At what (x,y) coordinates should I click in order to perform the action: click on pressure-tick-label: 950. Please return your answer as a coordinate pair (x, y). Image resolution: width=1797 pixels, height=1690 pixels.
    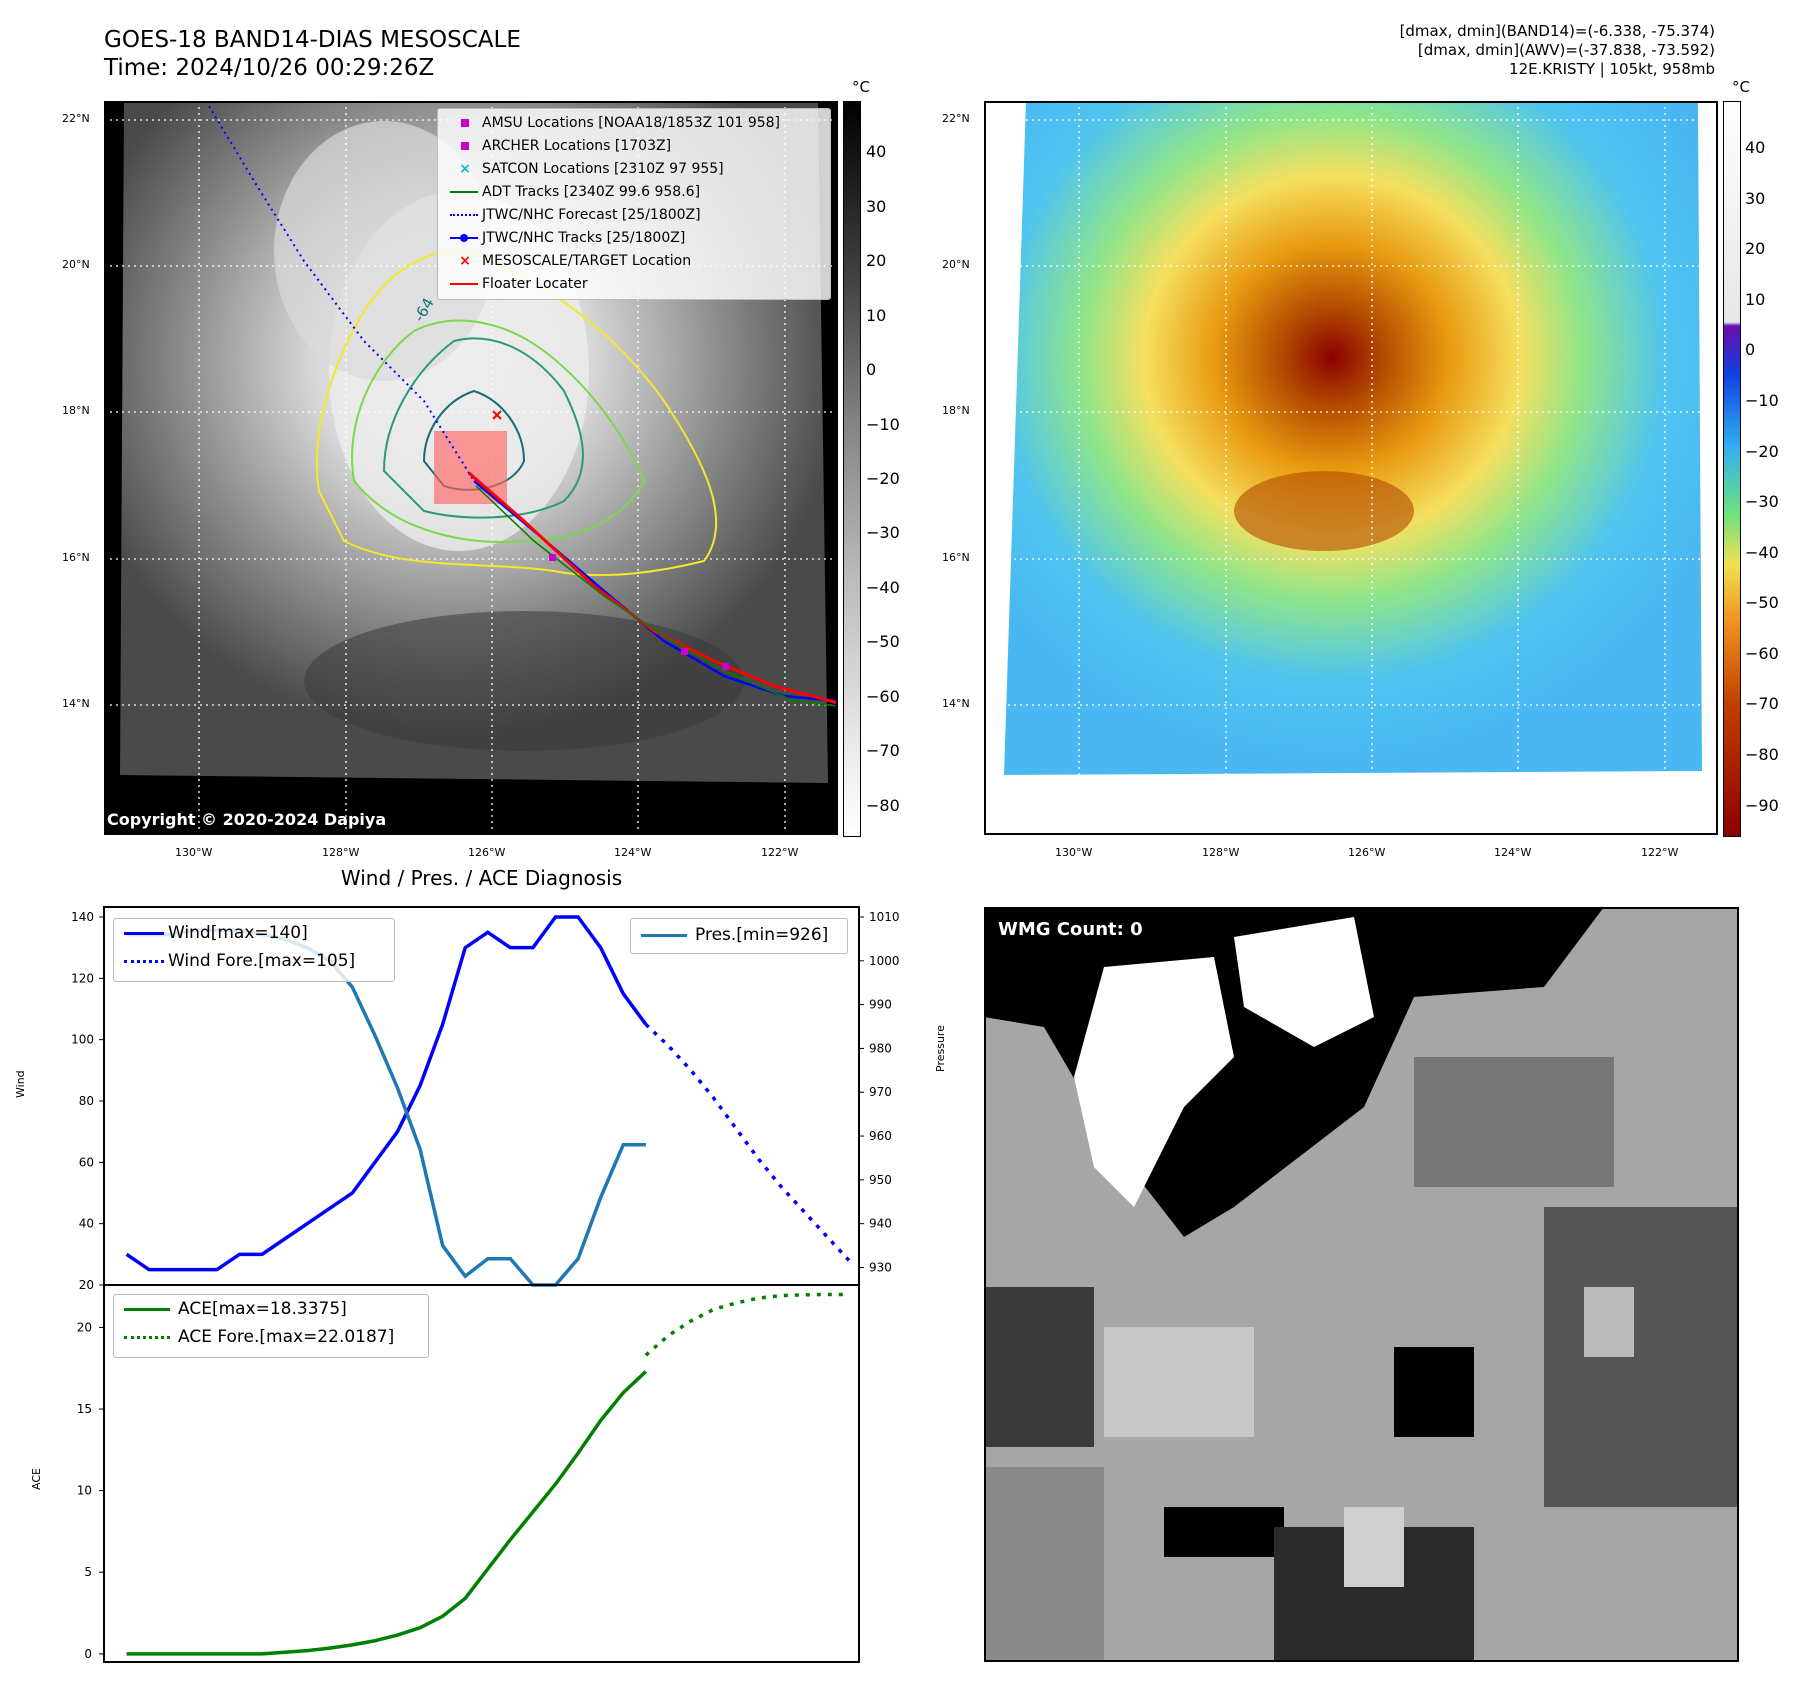
    Looking at the image, I should click on (880, 1180).